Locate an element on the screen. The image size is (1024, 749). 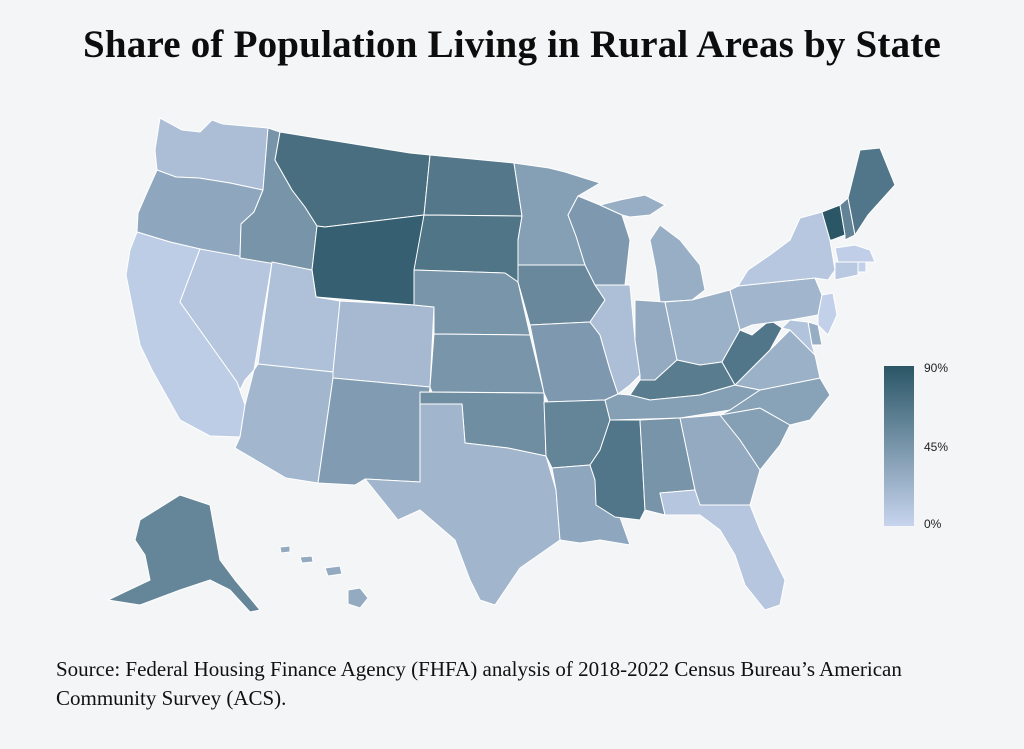
state-ME is located at coordinates (871, 191).